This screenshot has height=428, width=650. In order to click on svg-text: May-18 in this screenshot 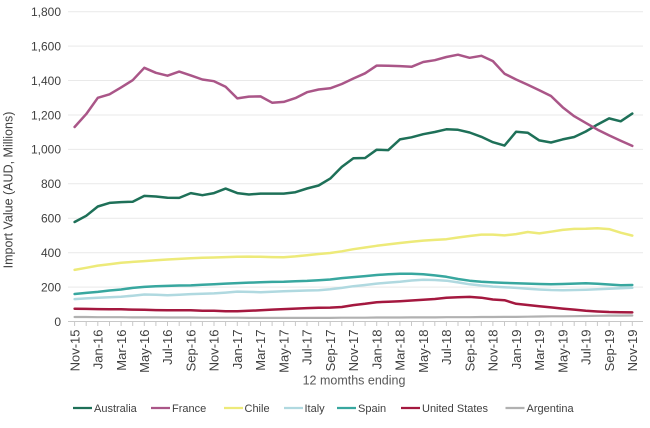, I will do `click(423, 351)`.